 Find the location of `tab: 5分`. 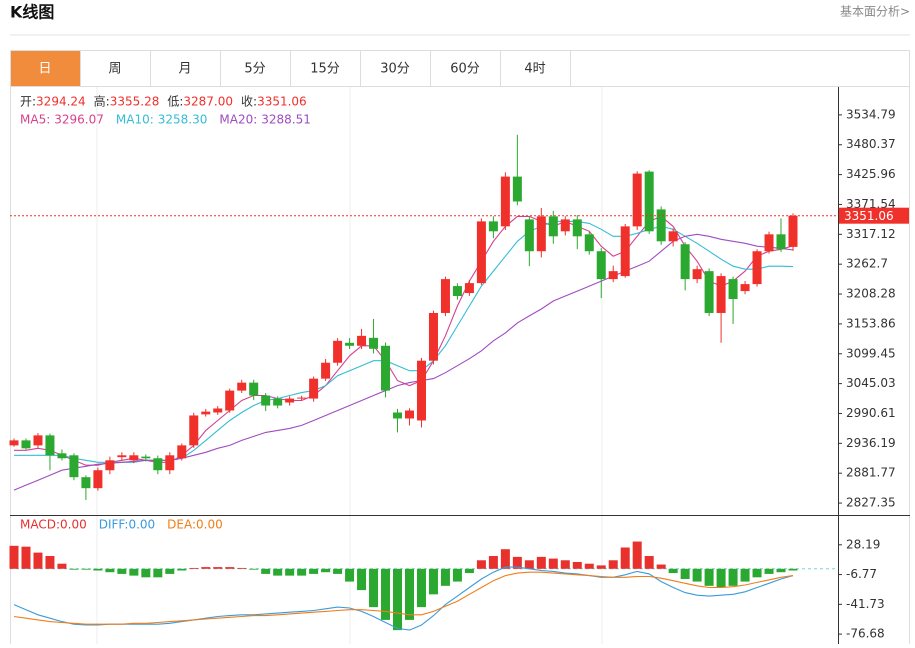

tab: 5分 is located at coordinates (255, 68).